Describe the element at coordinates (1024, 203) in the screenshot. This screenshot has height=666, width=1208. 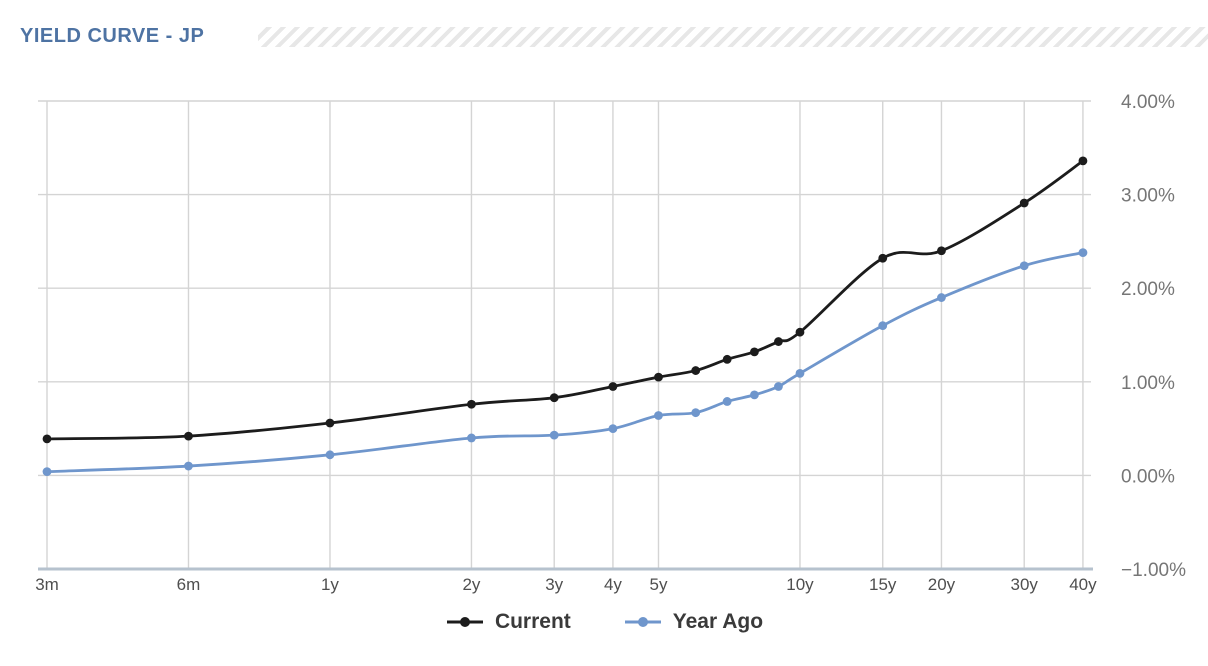
I see `series-point-current-30y` at that location.